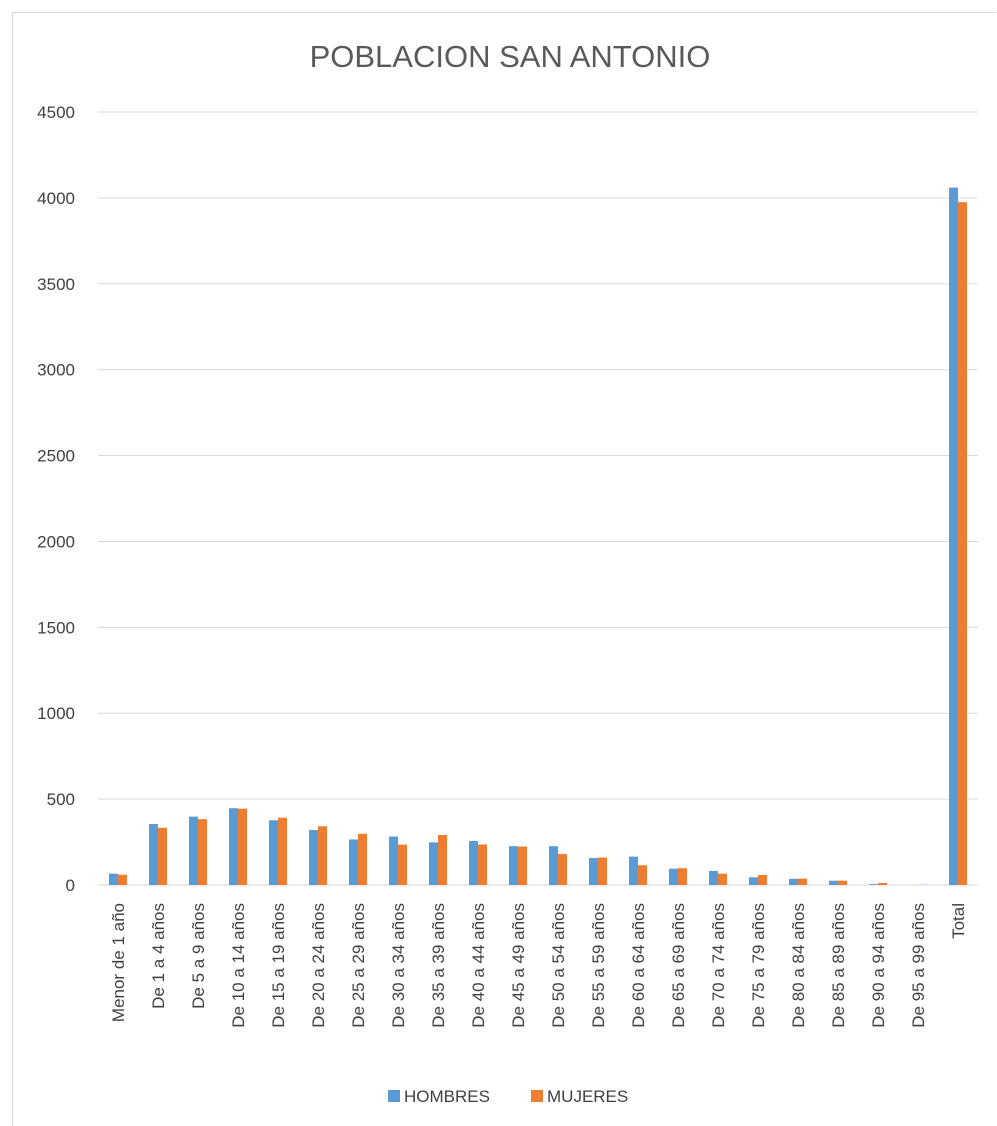 This screenshot has height=1126, width=997. I want to click on x-tick-label: De 60 a 64 años, so click(638, 965).